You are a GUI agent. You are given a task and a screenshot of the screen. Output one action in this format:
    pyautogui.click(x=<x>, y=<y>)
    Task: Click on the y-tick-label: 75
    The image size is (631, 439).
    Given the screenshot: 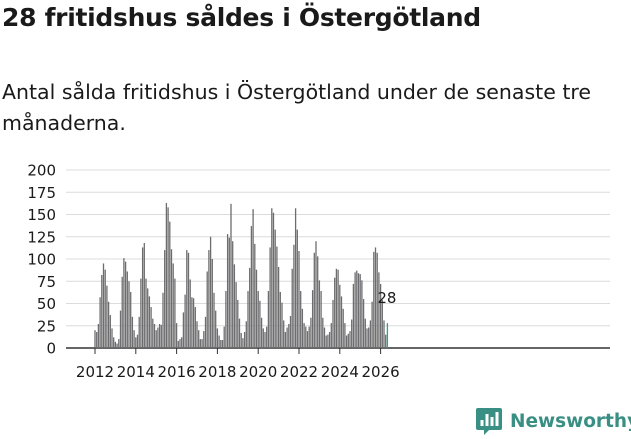 What is the action you would take?
    pyautogui.click(x=46, y=282)
    